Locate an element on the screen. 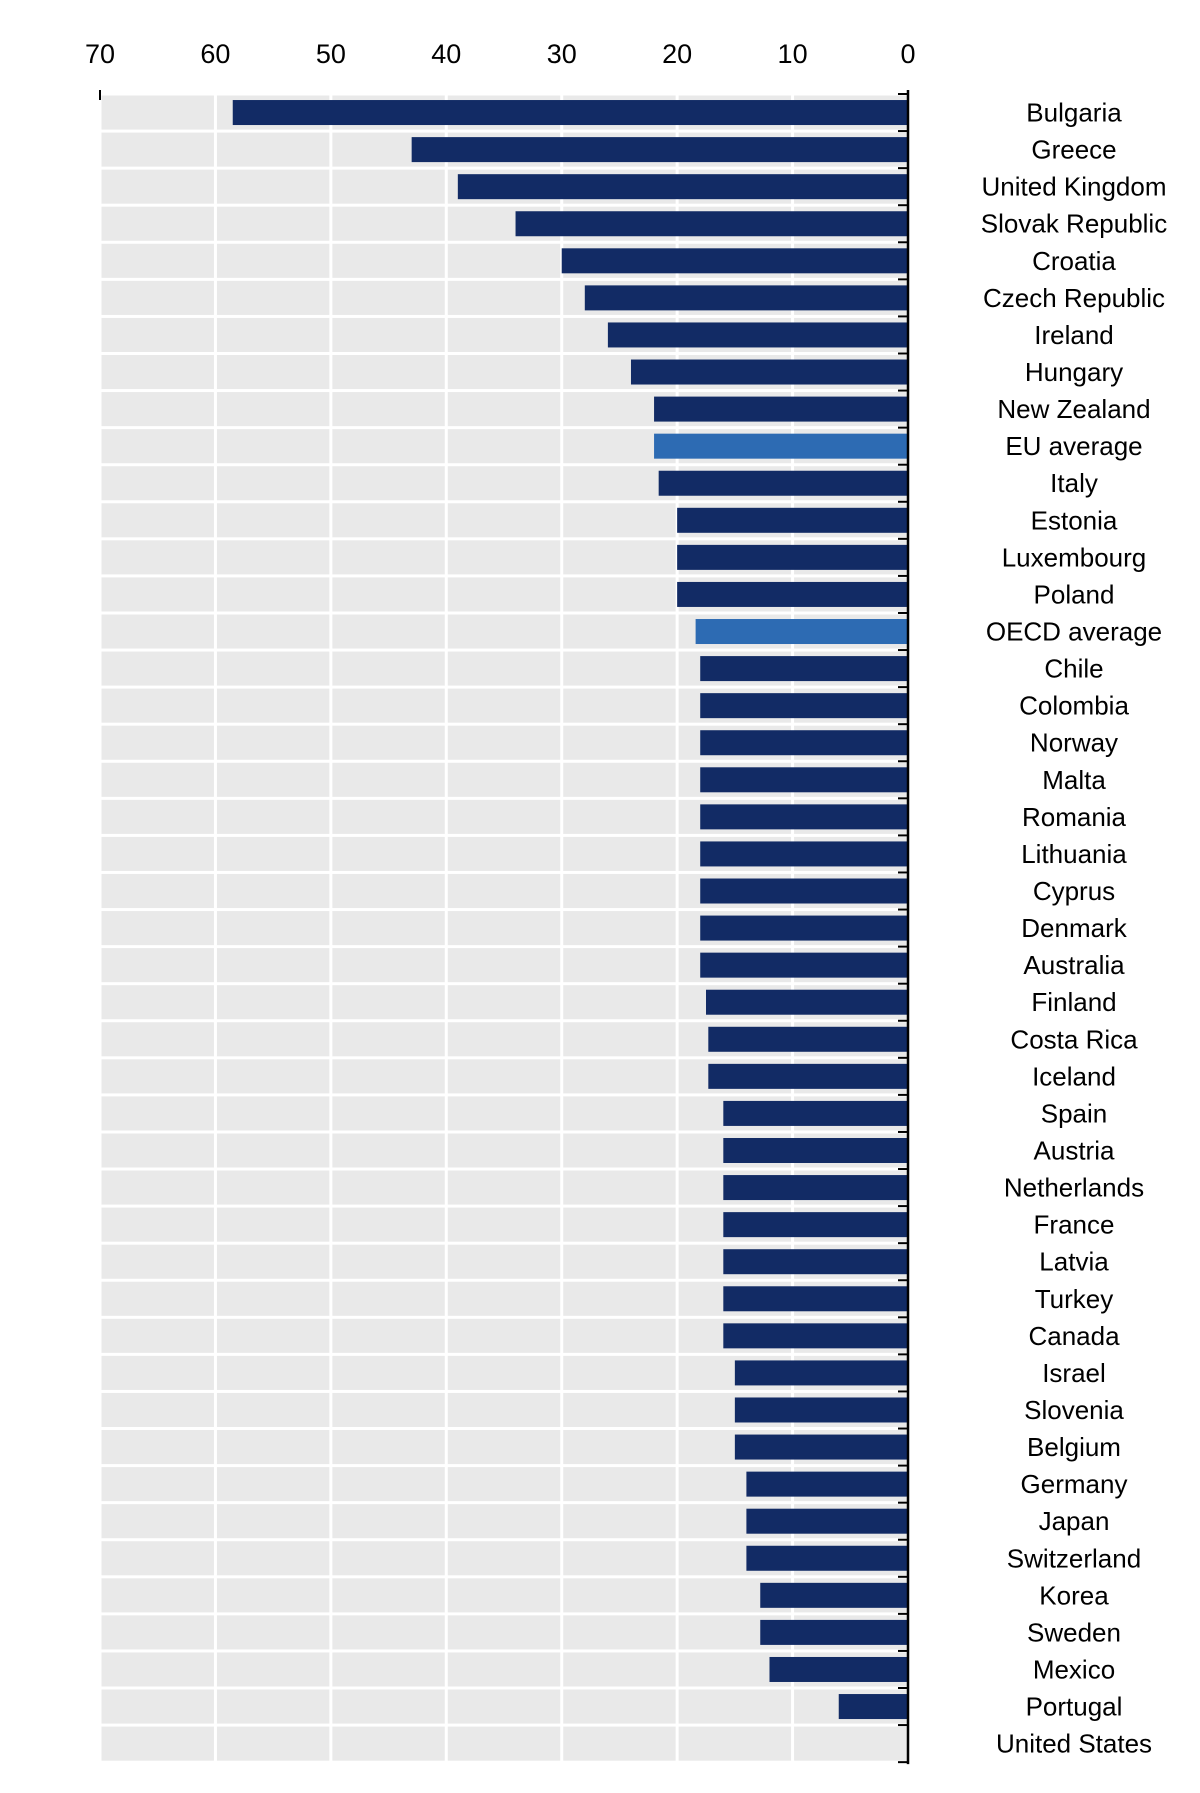  bar-costa-rica is located at coordinates (808, 1039).